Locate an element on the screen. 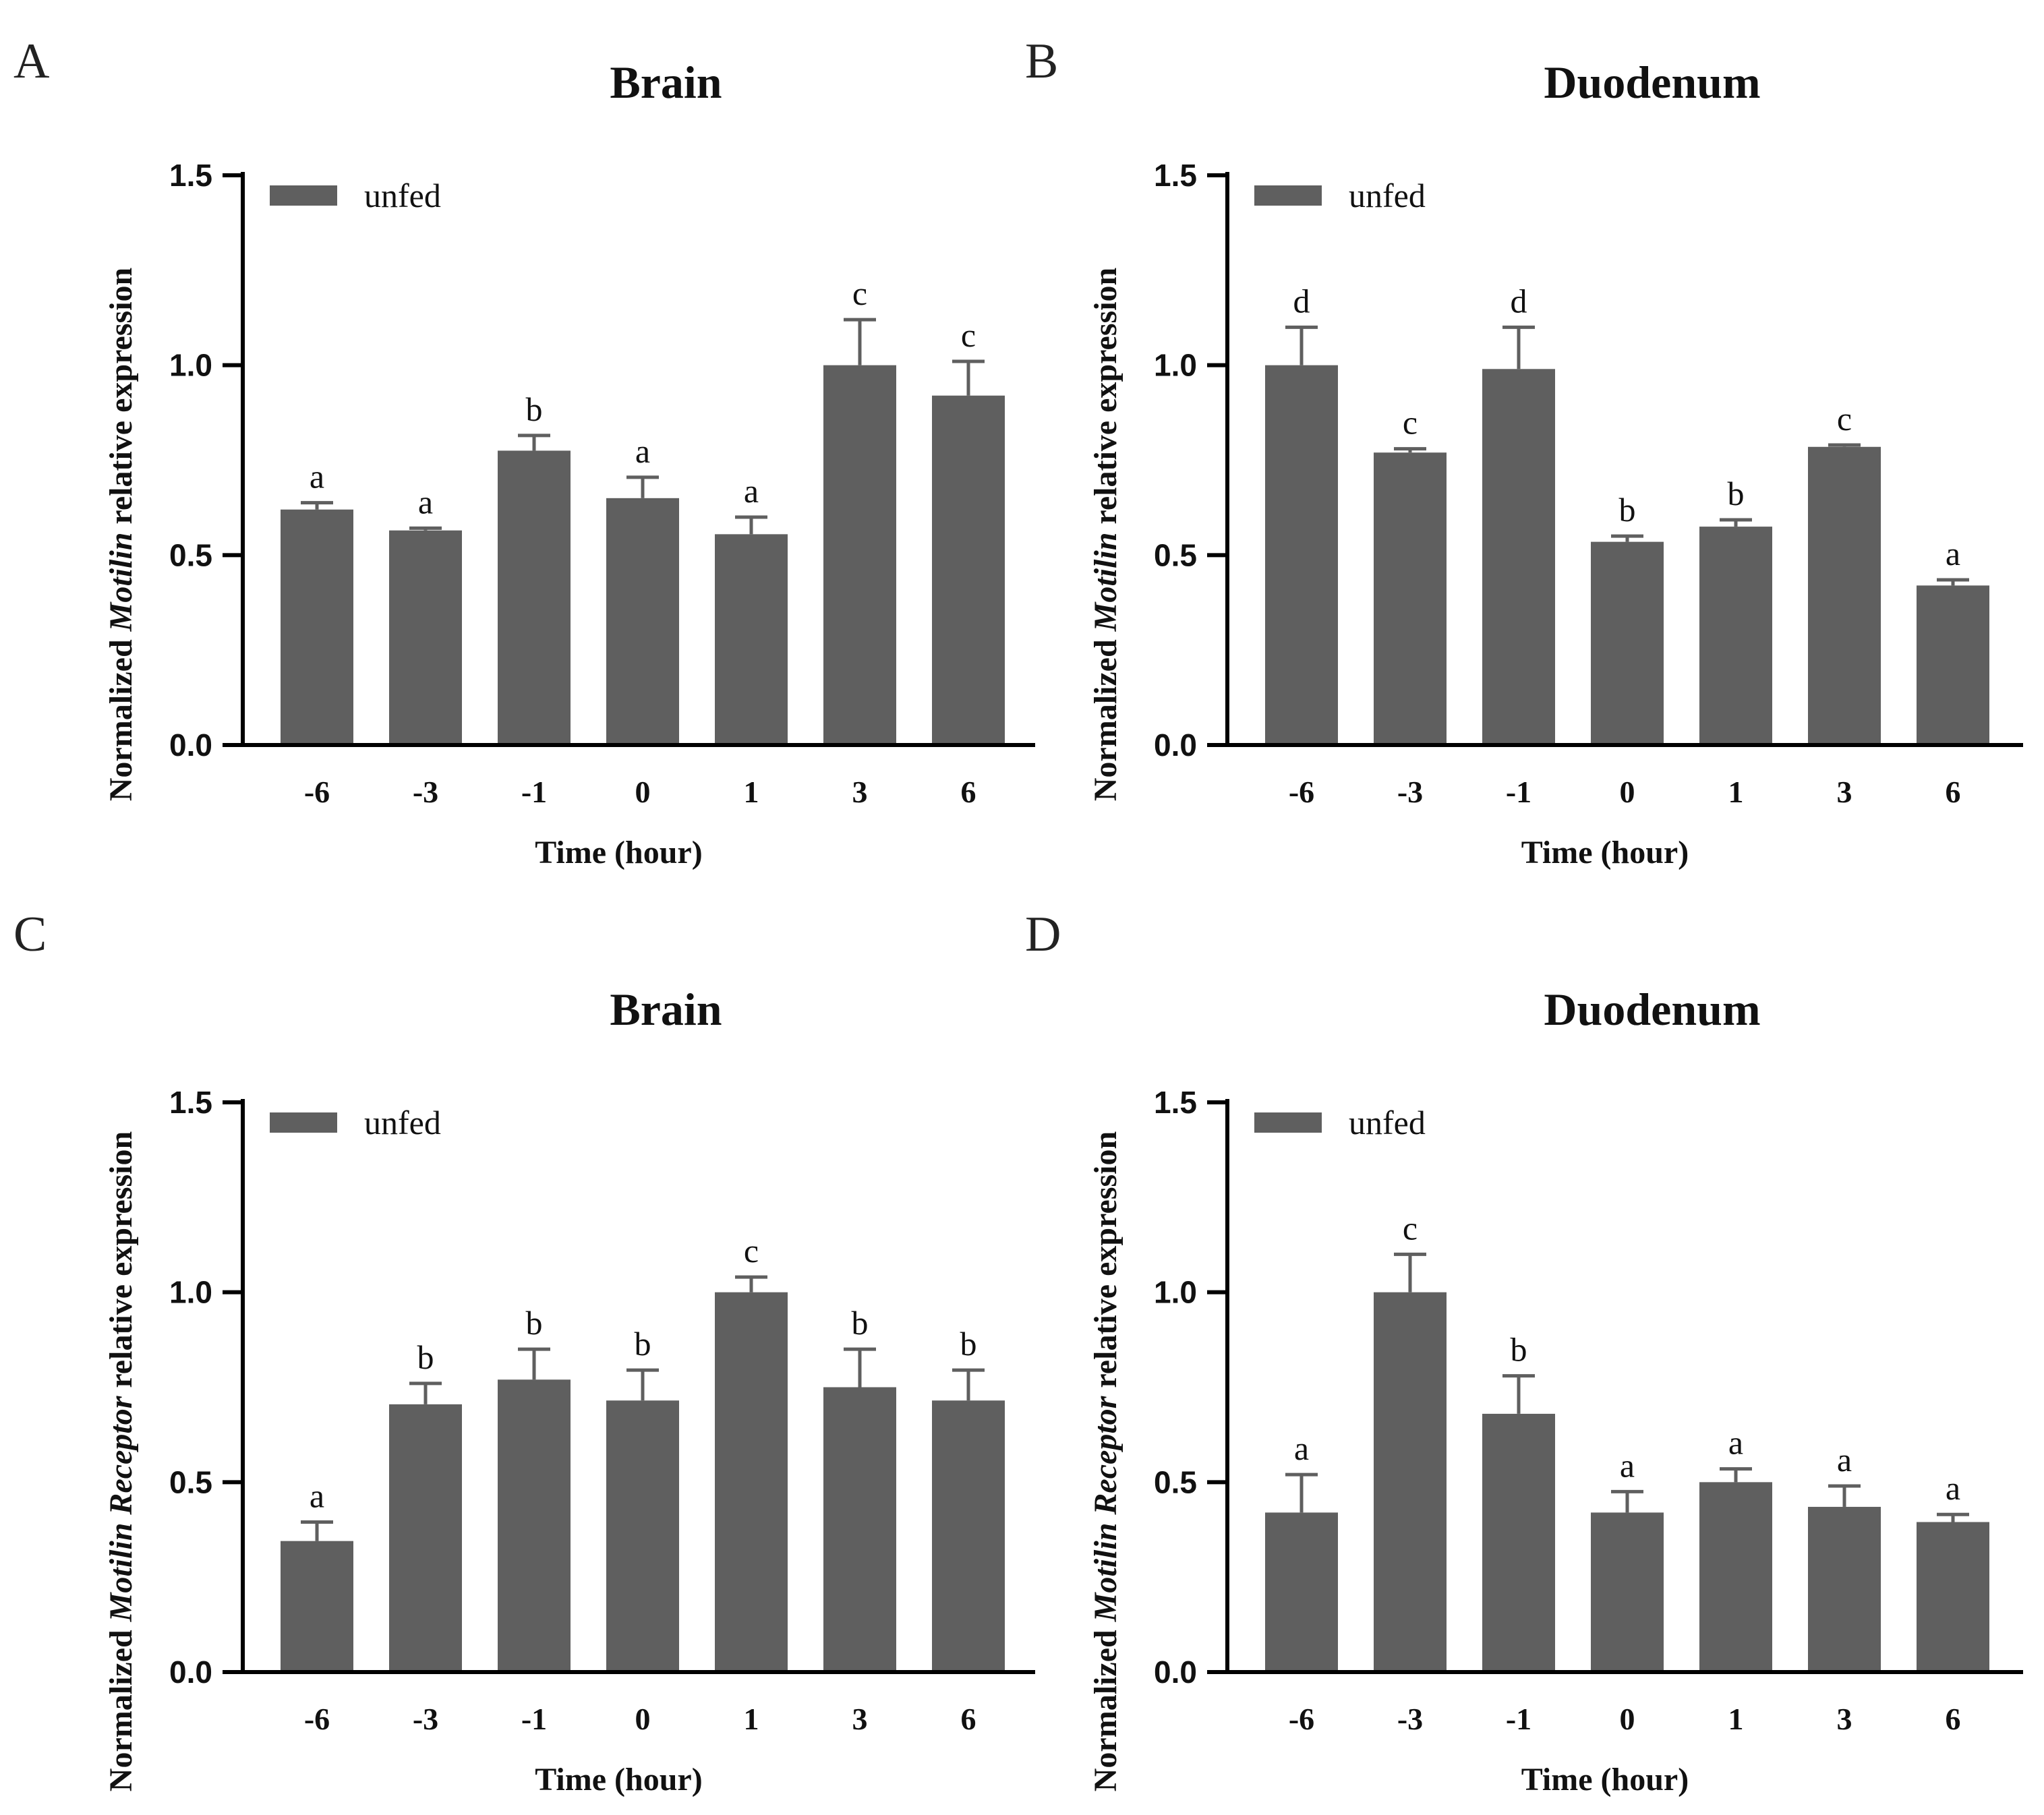  y-tick-label-c-2: 1.0 is located at coordinates (190, 1292).